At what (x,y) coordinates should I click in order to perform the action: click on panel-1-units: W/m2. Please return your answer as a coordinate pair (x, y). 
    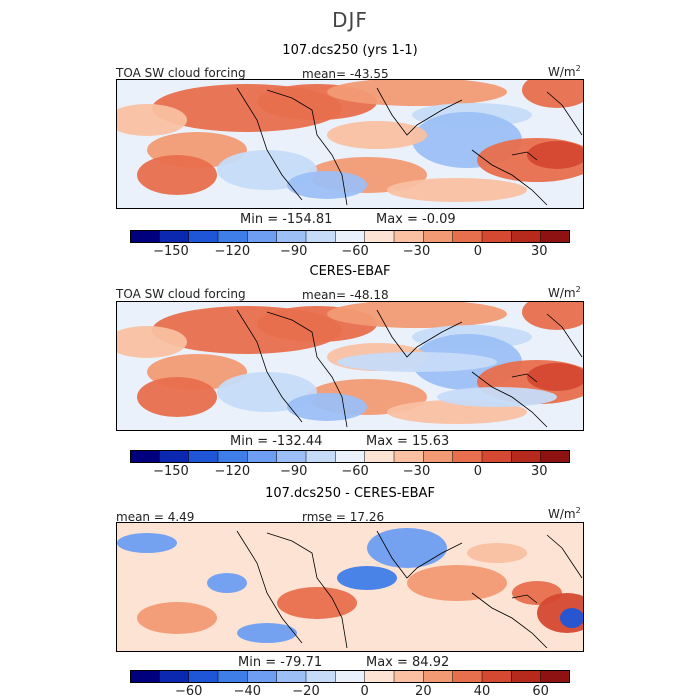
    Looking at the image, I should click on (564, 71).